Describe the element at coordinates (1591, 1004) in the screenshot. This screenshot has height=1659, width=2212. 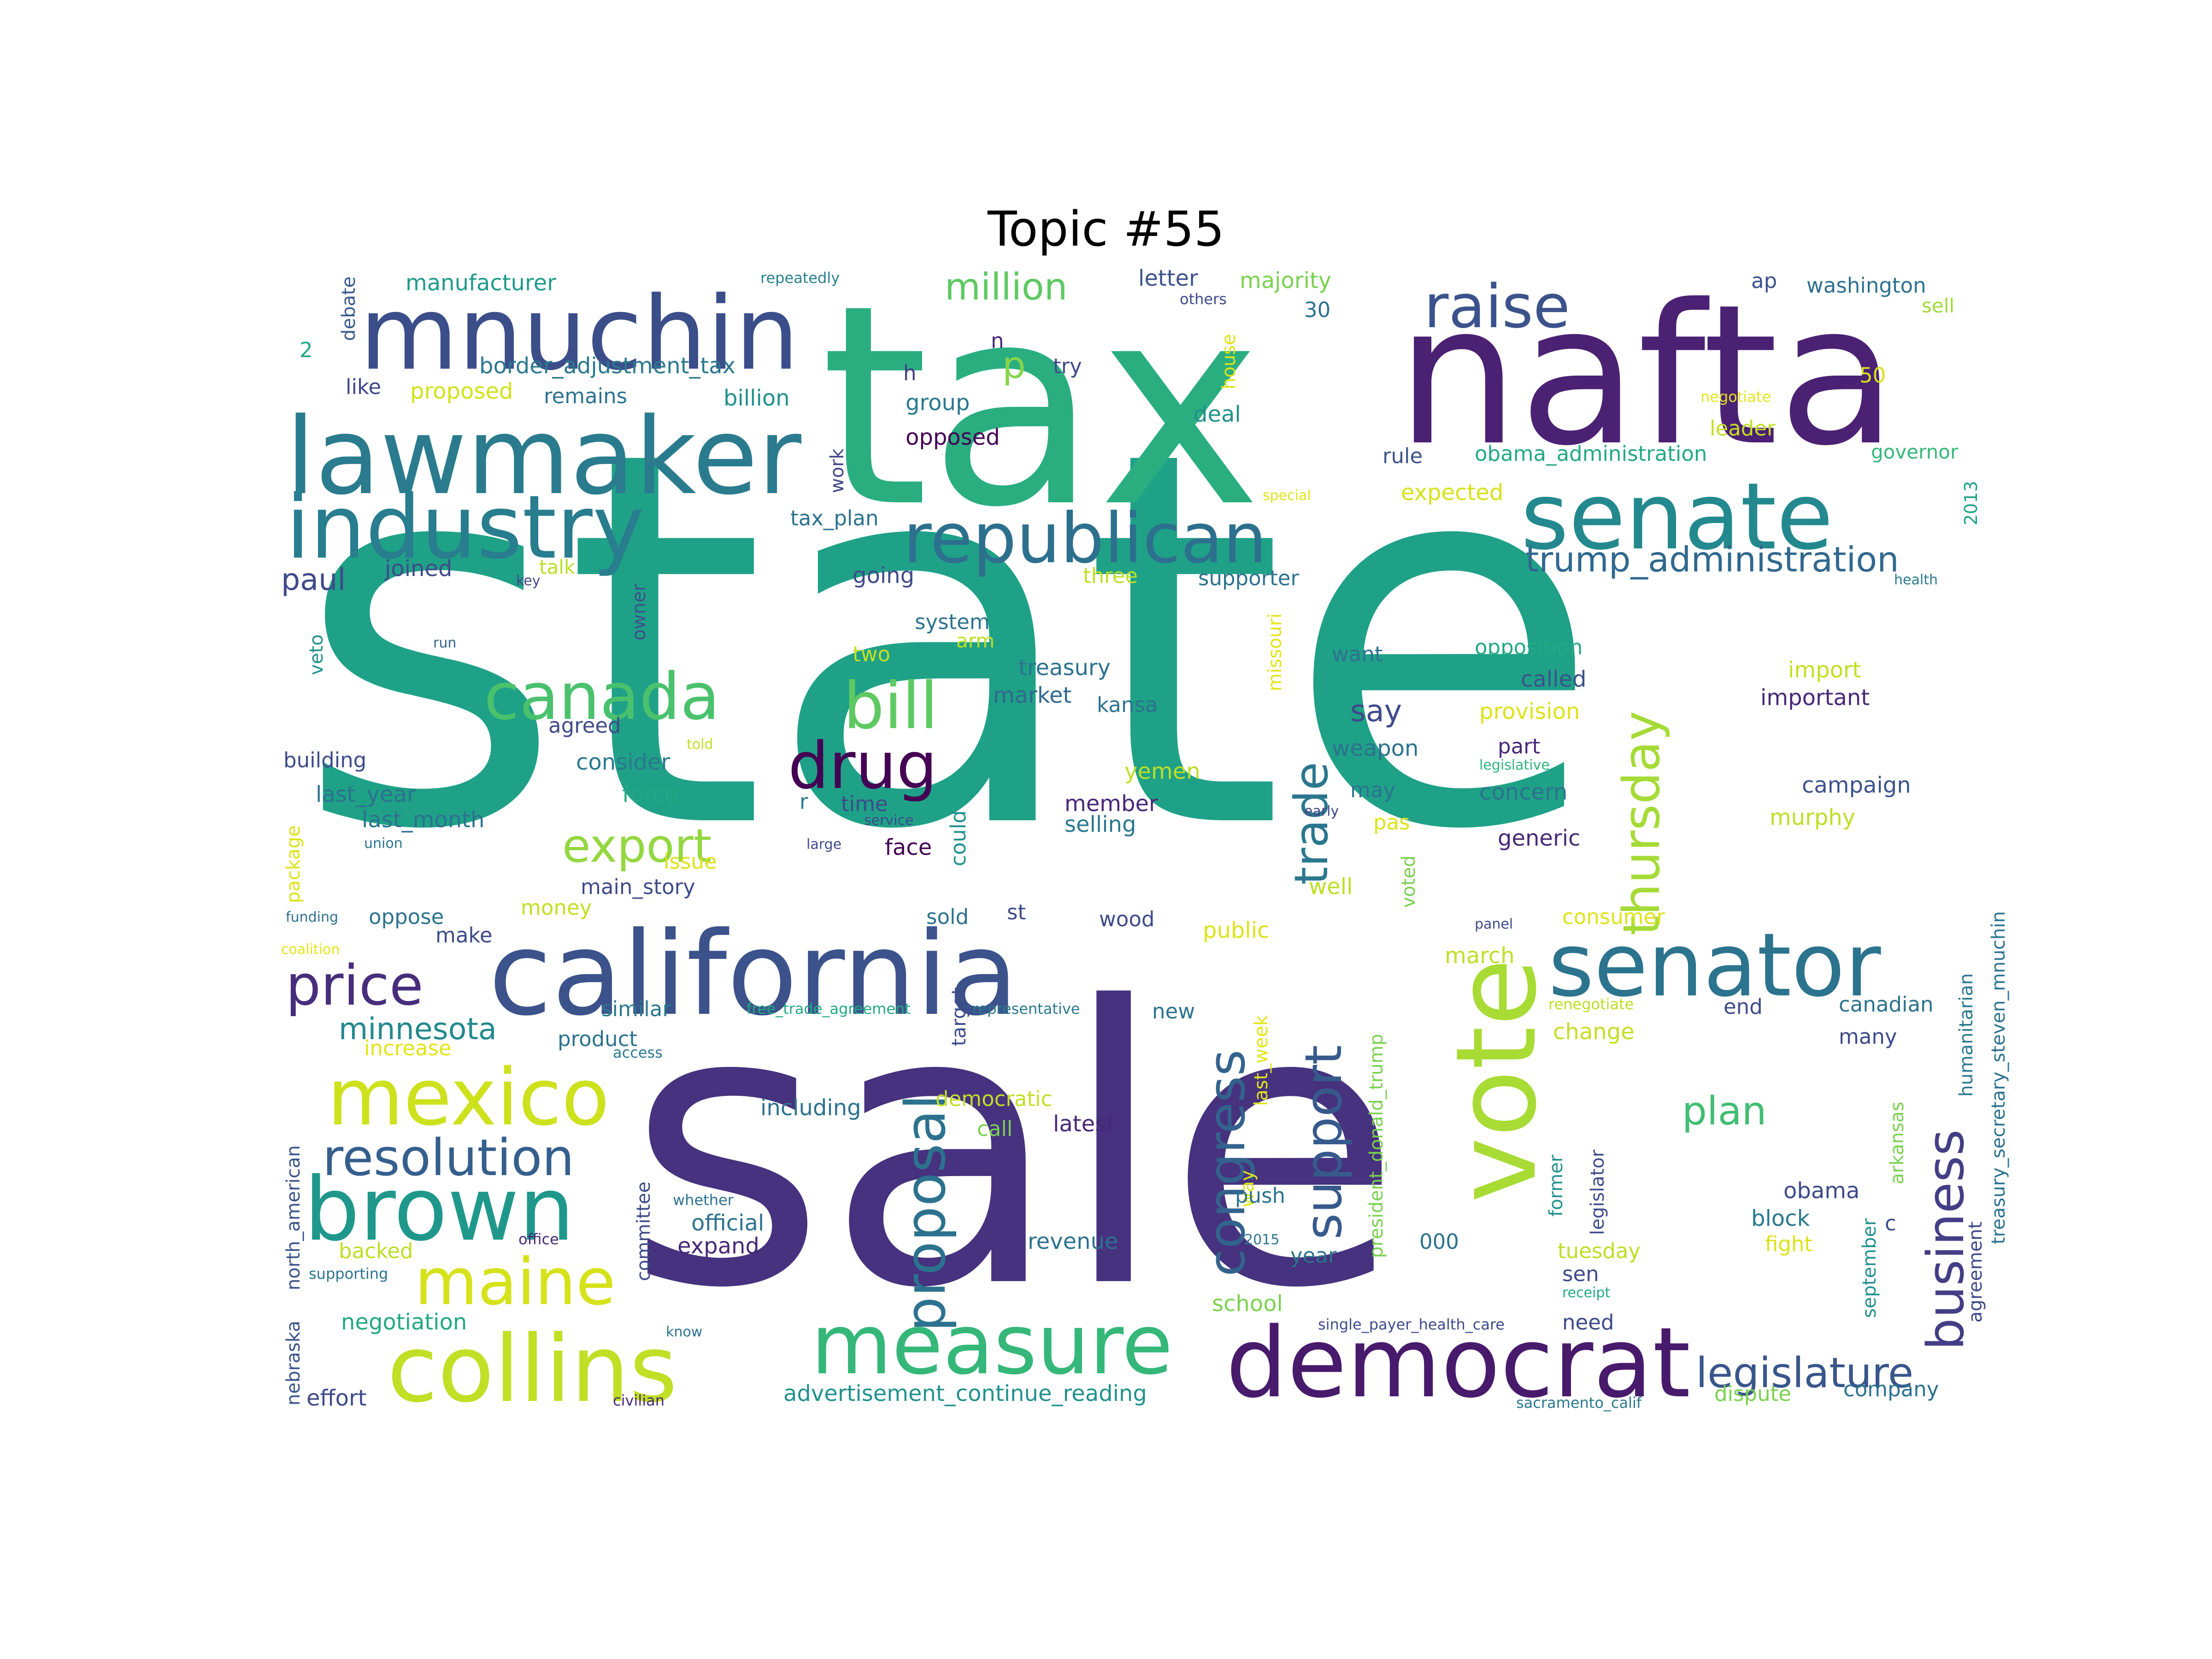
I see `word-renegotiate: renegotiate` at that location.